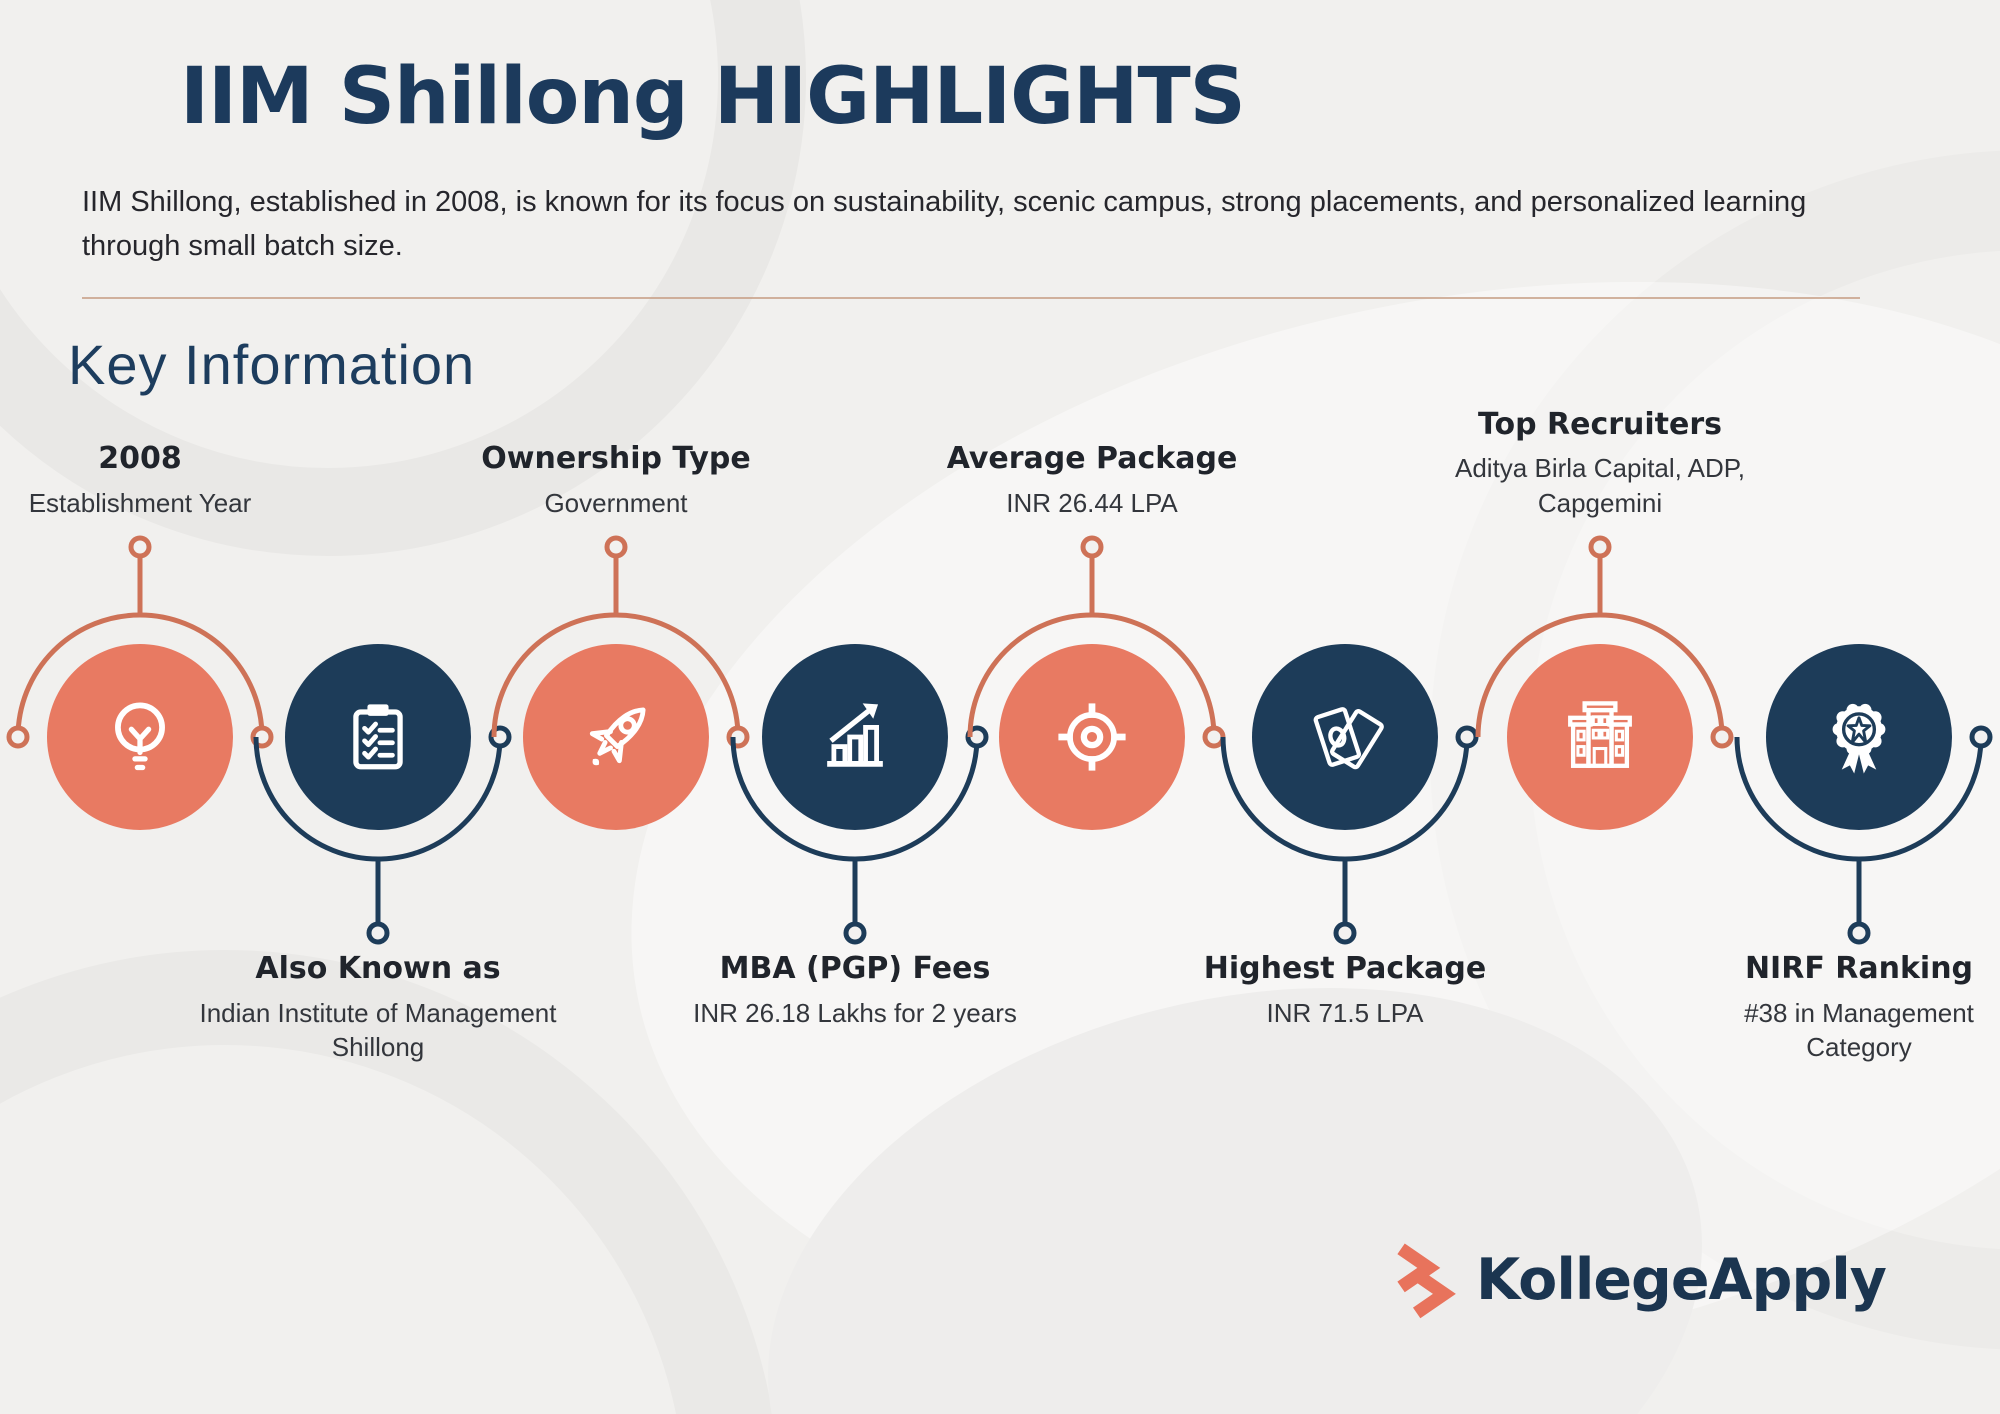  I want to click on timeline-label: NIRF Ranking #38 in Management Category, so click(1839, 1007).